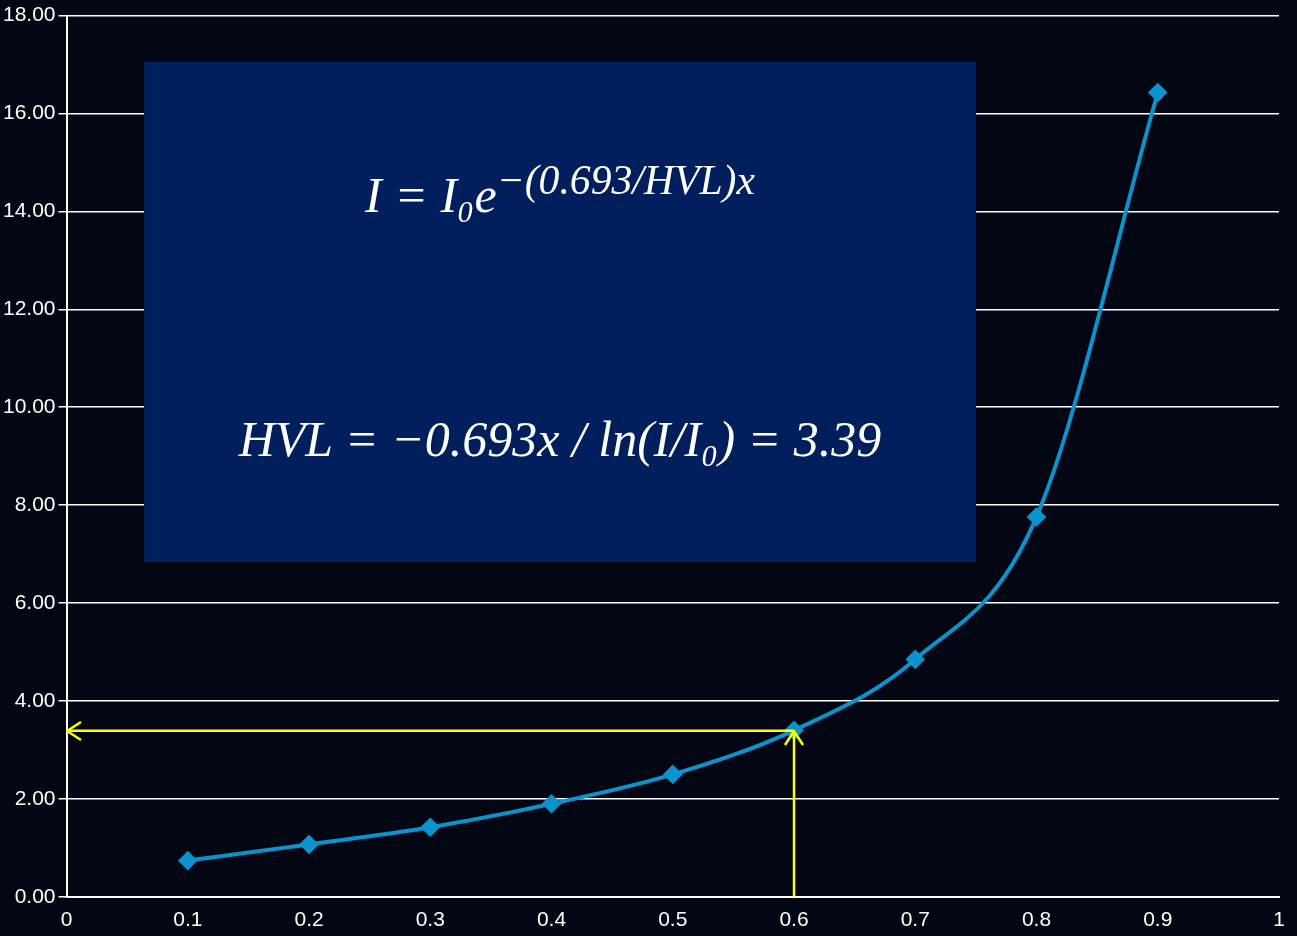  What do you see at coordinates (188, 919) in the screenshot?
I see `x-tick-label: 0.1` at bounding box center [188, 919].